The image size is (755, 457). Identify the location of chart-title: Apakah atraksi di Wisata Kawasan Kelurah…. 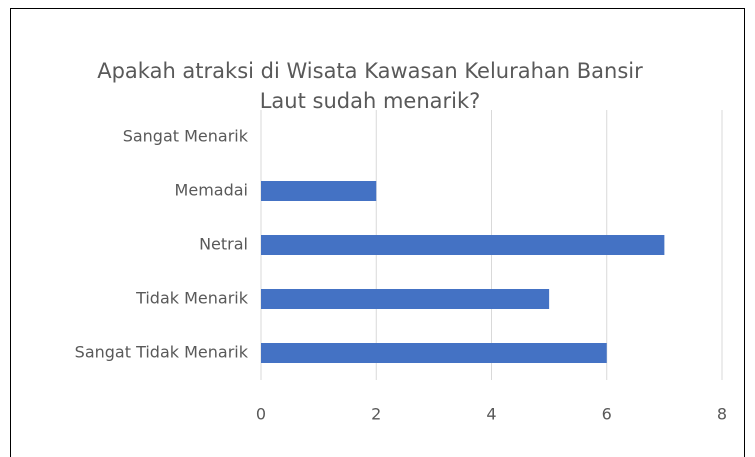
(370, 86).